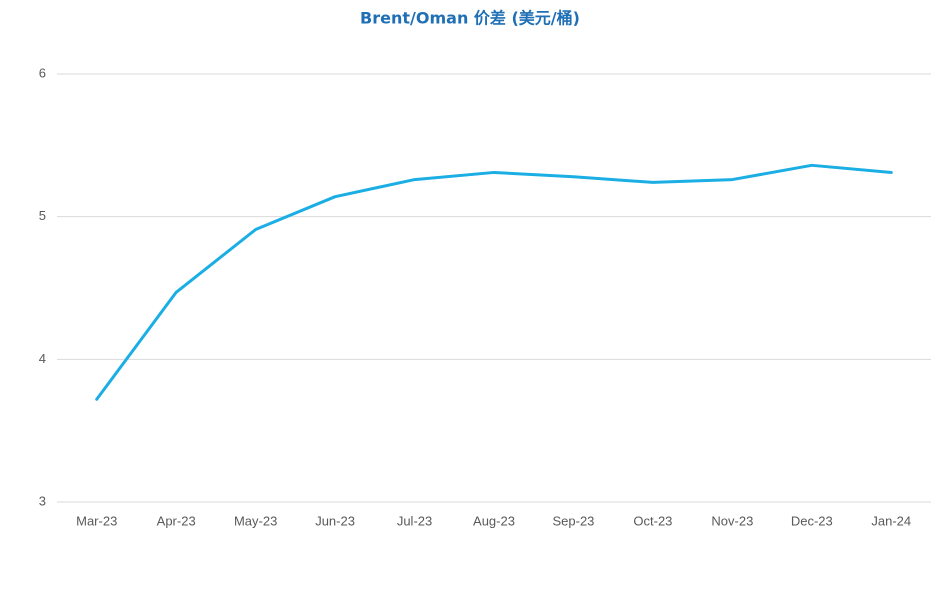 This screenshot has width=937, height=601. What do you see at coordinates (652, 520) in the screenshot?
I see `x-tick-label: Oct-23` at bounding box center [652, 520].